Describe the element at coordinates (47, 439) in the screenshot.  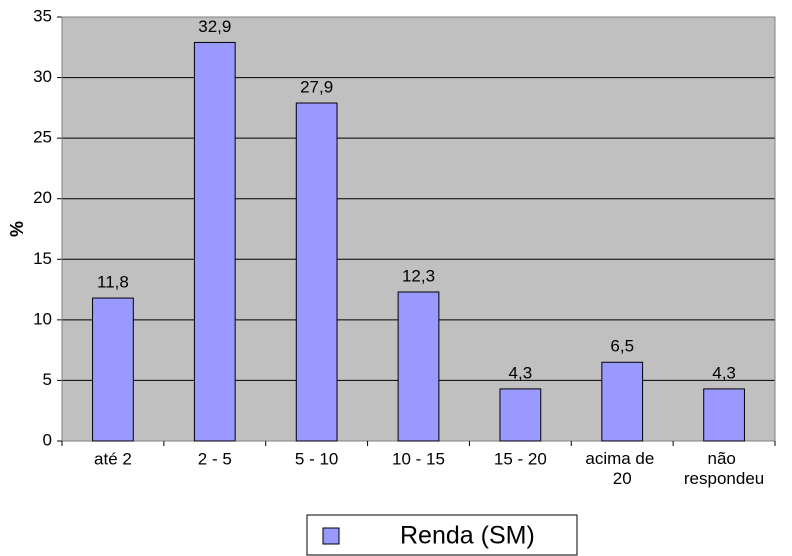
I see `y-tick-label: 0` at that location.